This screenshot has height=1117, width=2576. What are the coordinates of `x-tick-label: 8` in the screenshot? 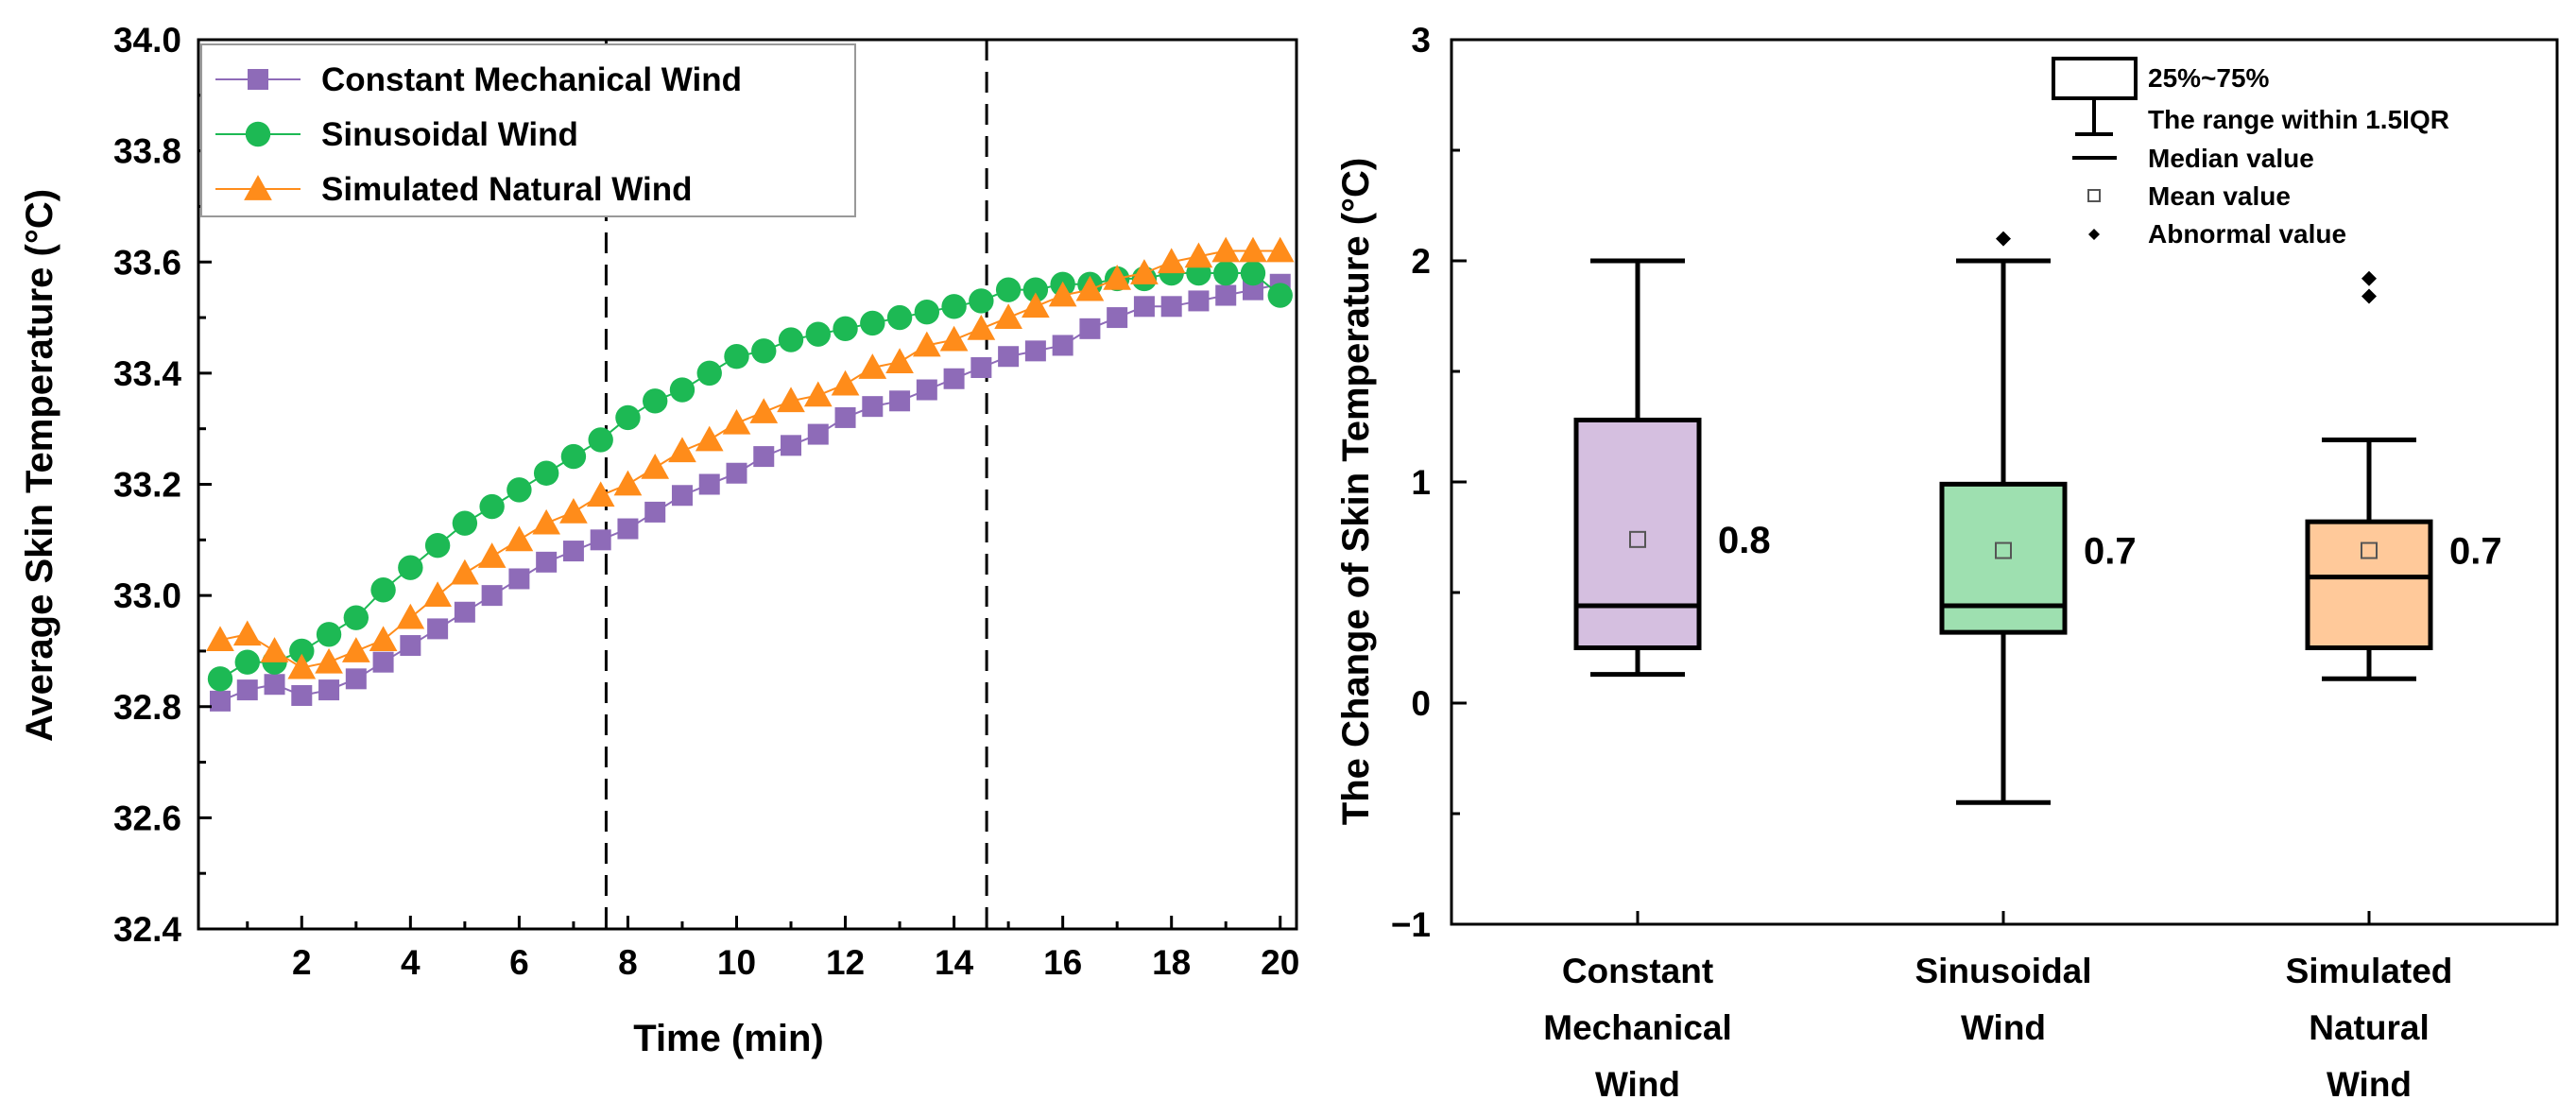 It's located at (628, 962).